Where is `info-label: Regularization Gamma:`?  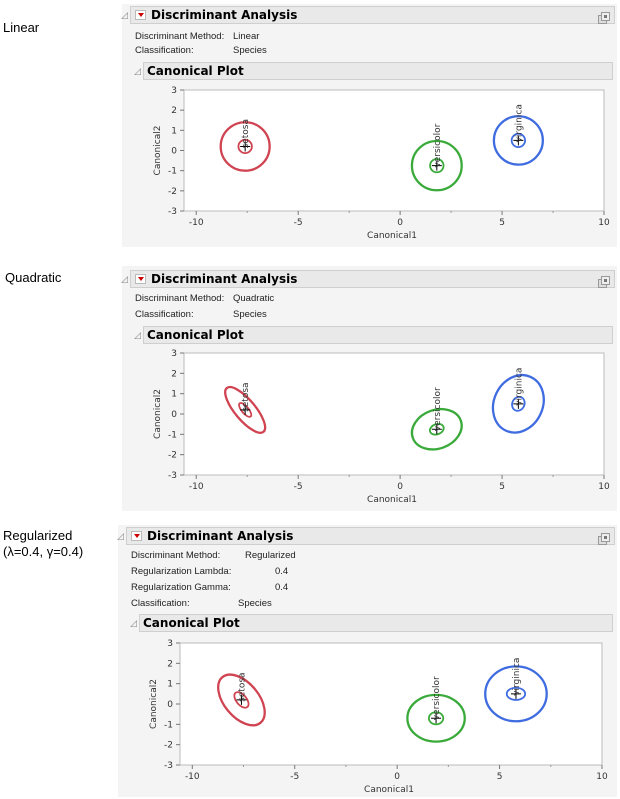 info-label: Regularization Gamma: is located at coordinates (181, 587).